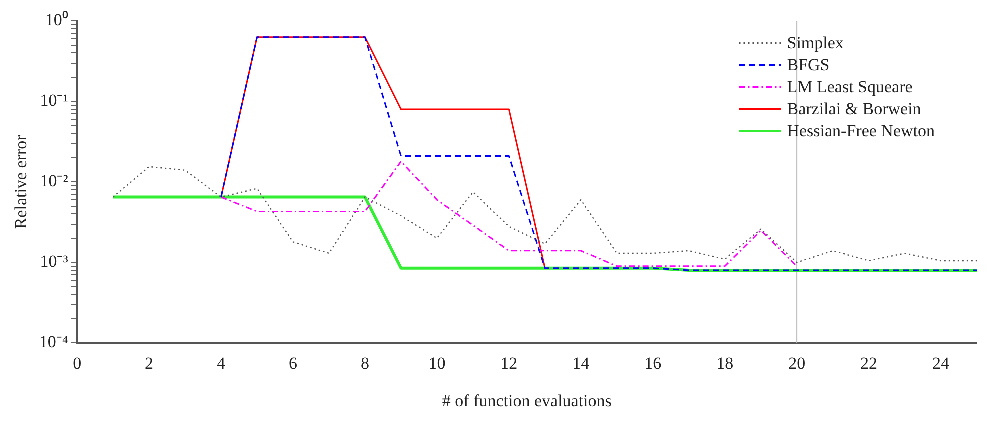  Describe the element at coordinates (293, 363) in the screenshot. I see `x-tick-label: 6` at that location.